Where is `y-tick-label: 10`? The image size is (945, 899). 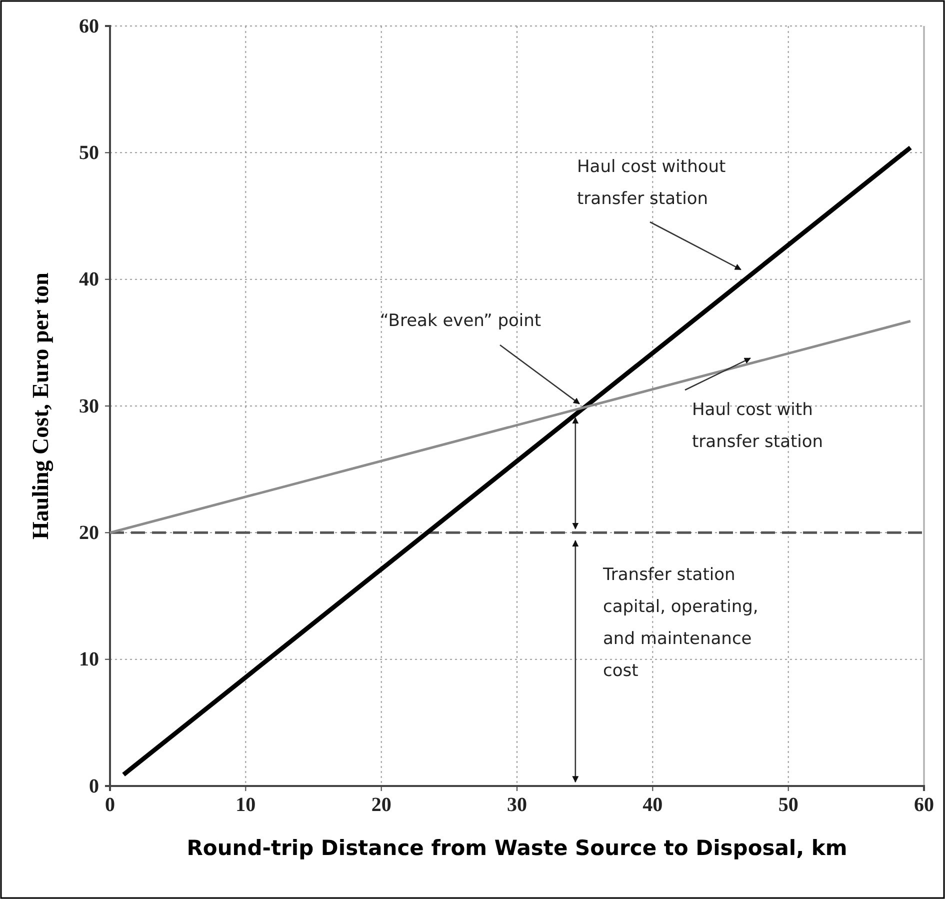 y-tick-label: 10 is located at coordinates (89, 659).